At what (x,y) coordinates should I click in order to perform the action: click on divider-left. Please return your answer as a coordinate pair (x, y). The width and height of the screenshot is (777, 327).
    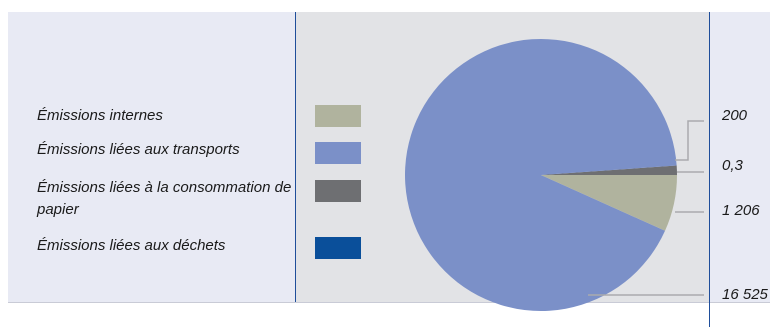
    Looking at the image, I should click on (295, 157).